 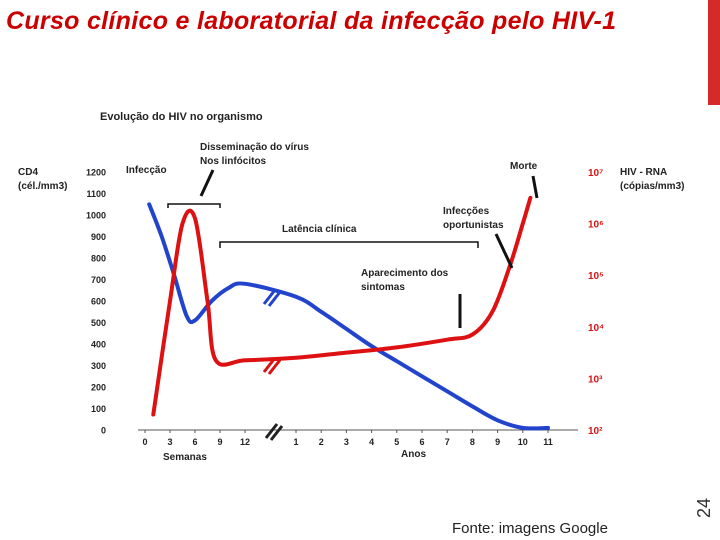 What do you see at coordinates (595, 431) in the screenshot?
I see `y-right-tick-label: 10²` at bounding box center [595, 431].